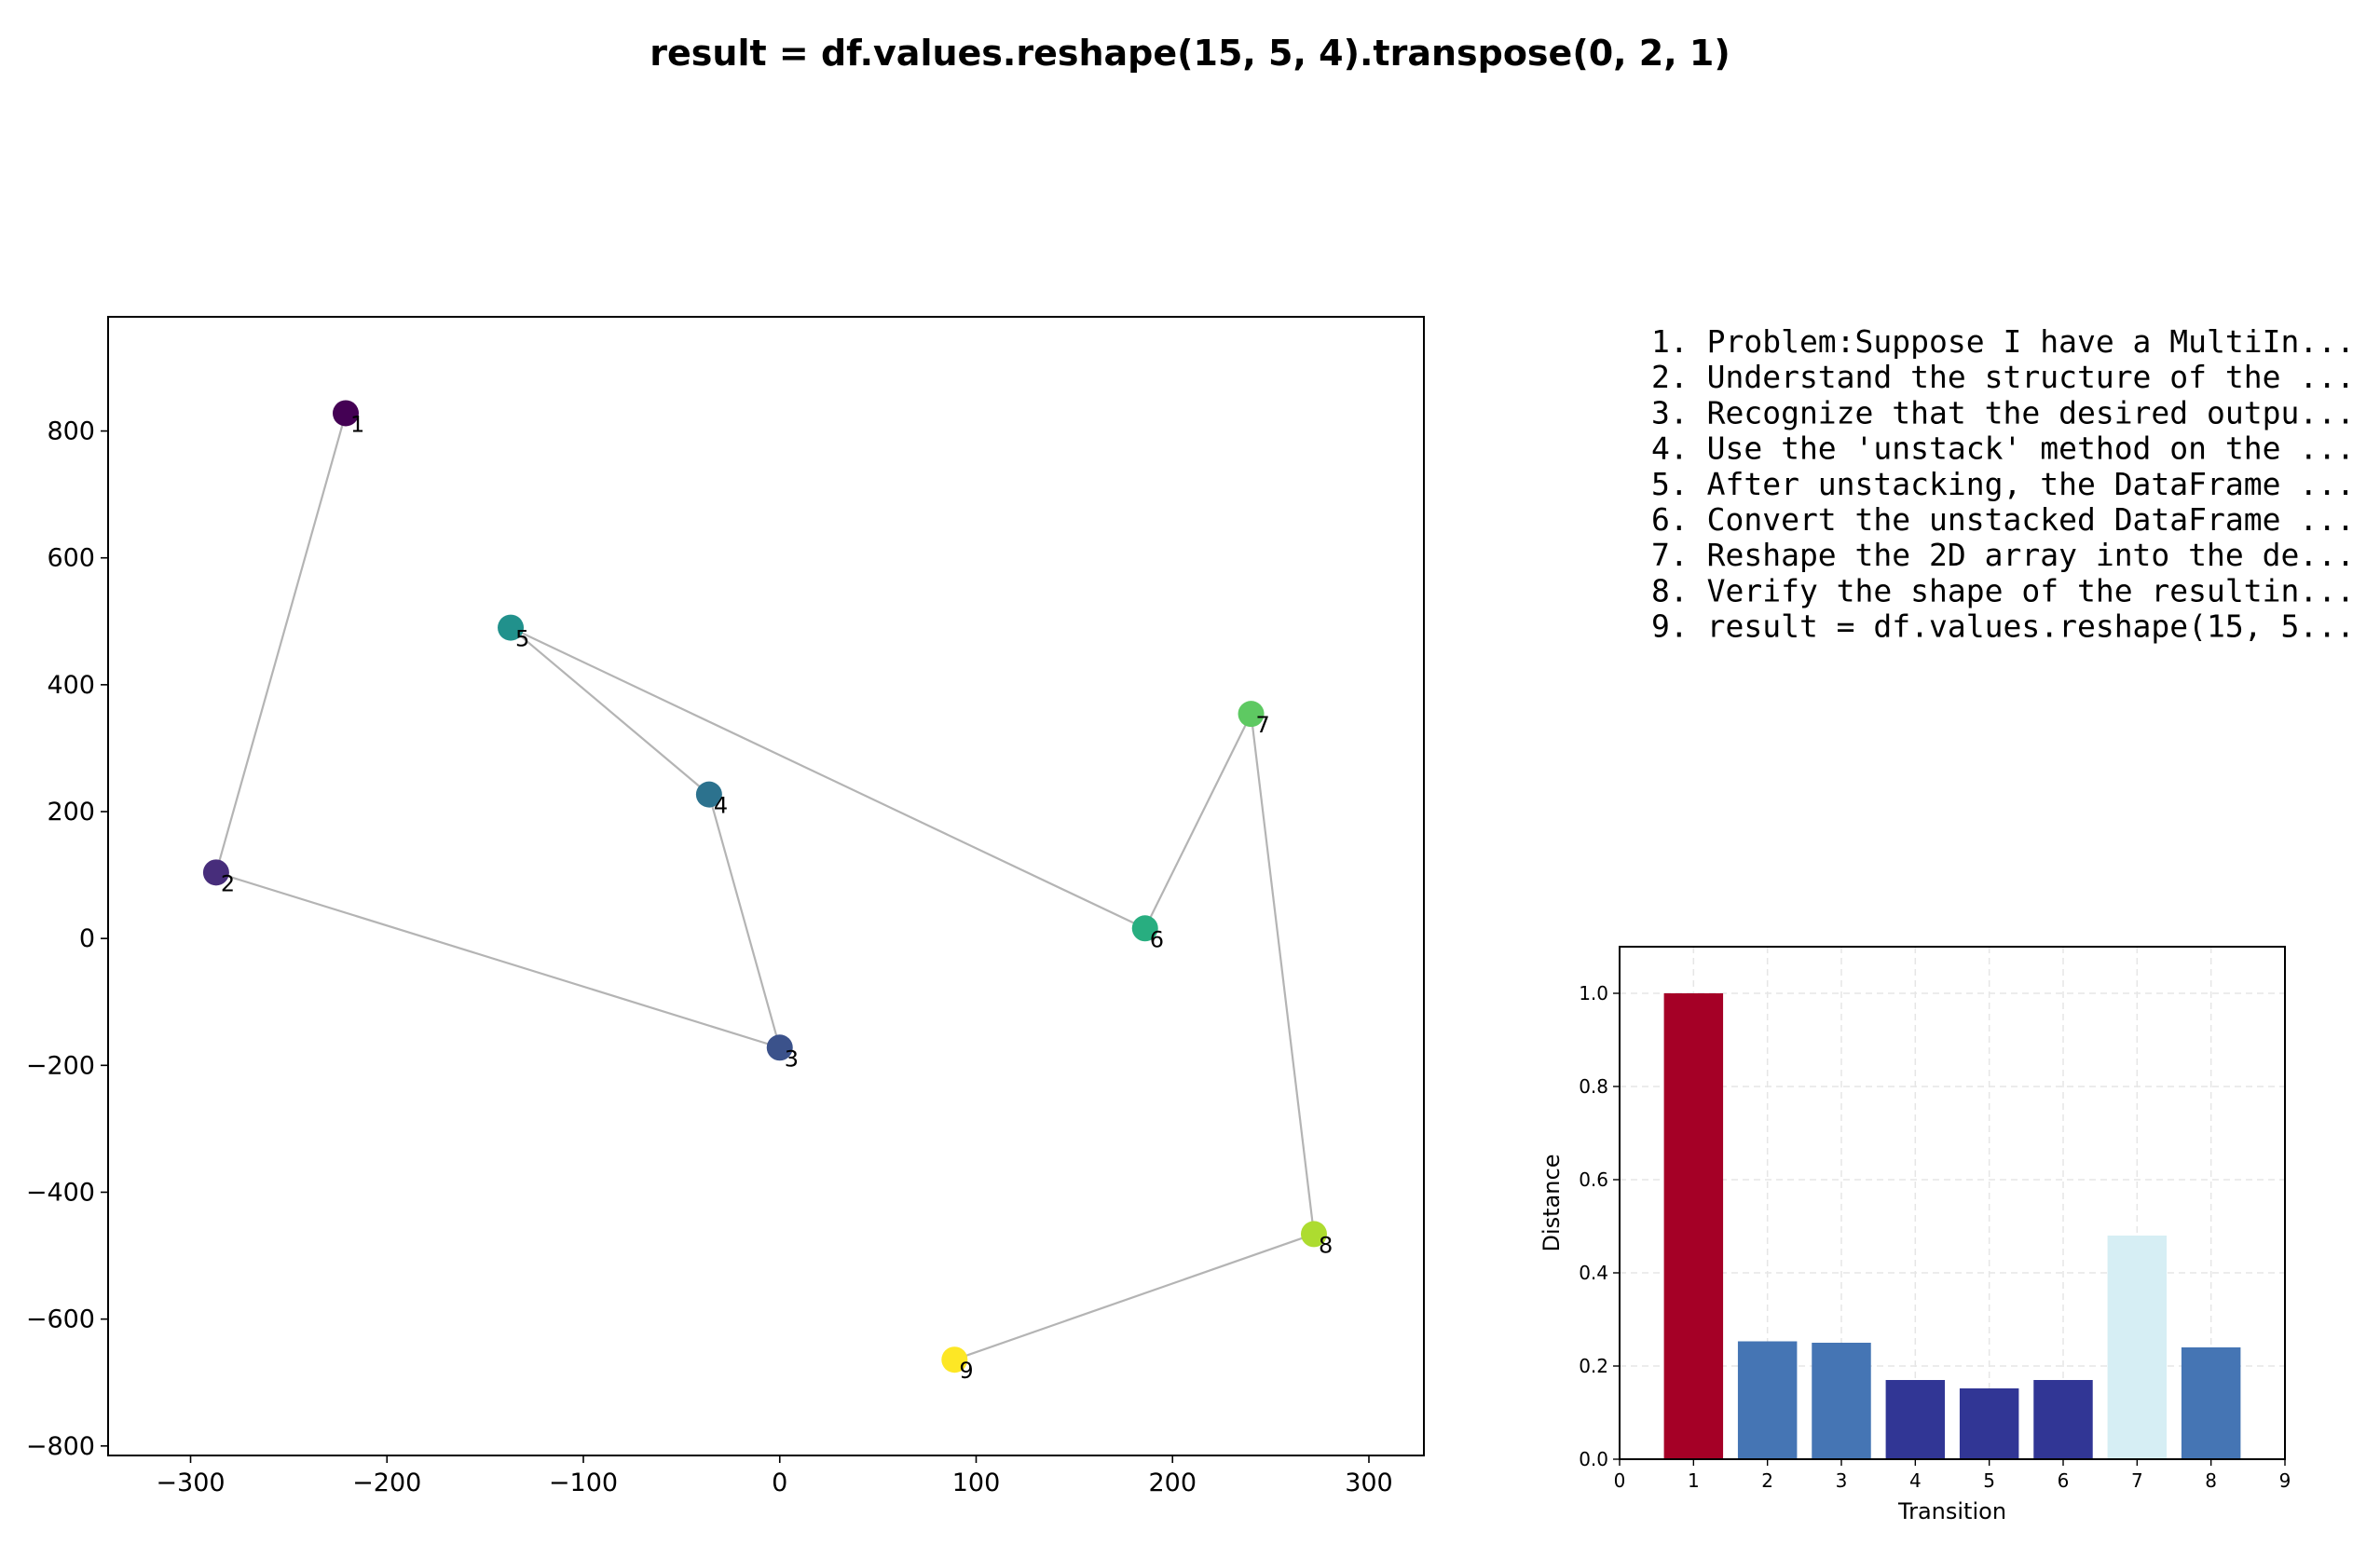  Describe the element at coordinates (966, 1371) in the screenshot. I see `point-label: 9` at that location.